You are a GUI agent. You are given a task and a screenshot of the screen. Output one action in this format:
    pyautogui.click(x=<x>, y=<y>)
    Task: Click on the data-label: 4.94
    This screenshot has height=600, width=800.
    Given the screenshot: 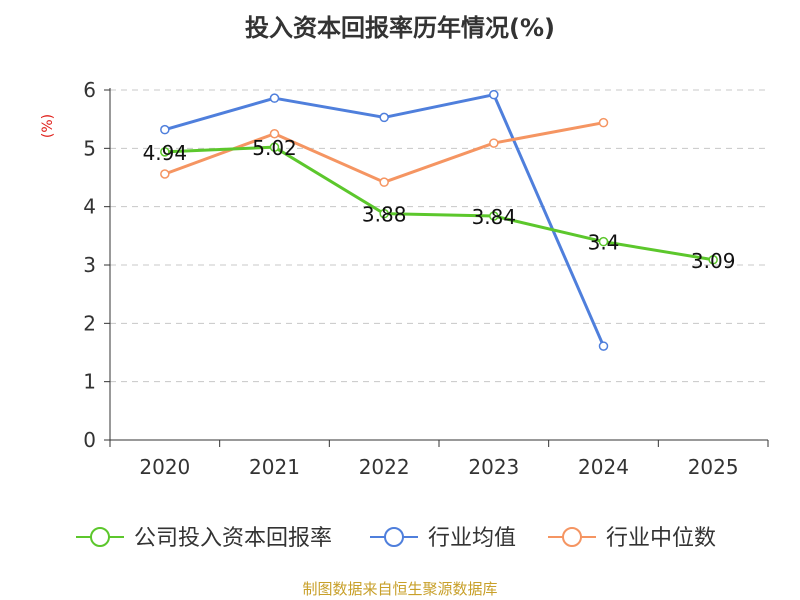 What is the action you would take?
    pyautogui.click(x=165, y=153)
    